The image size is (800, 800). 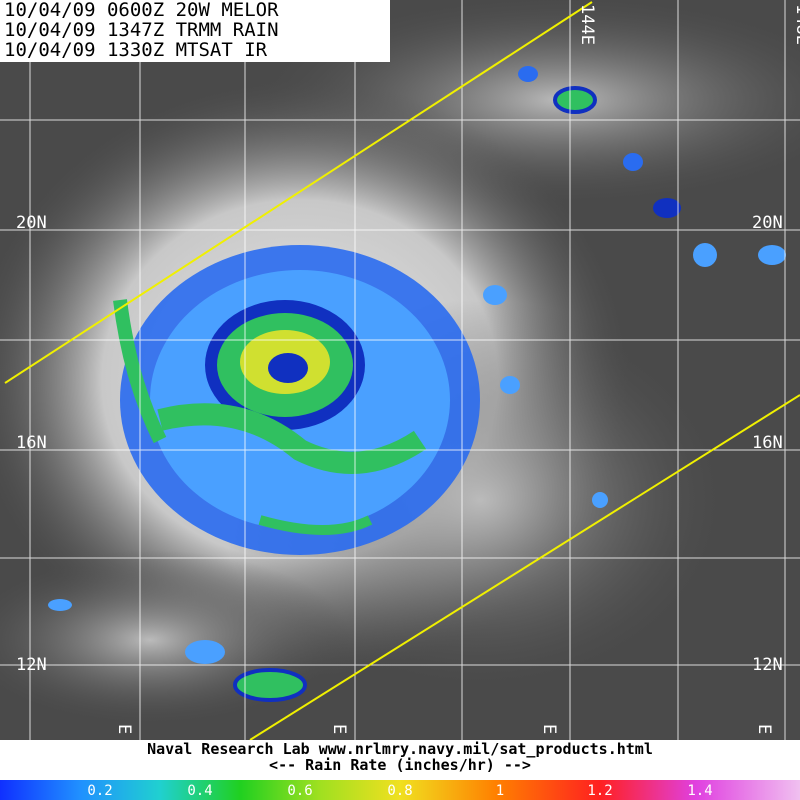 I want to click on colorbar-label: 0.8, so click(x=399, y=791).